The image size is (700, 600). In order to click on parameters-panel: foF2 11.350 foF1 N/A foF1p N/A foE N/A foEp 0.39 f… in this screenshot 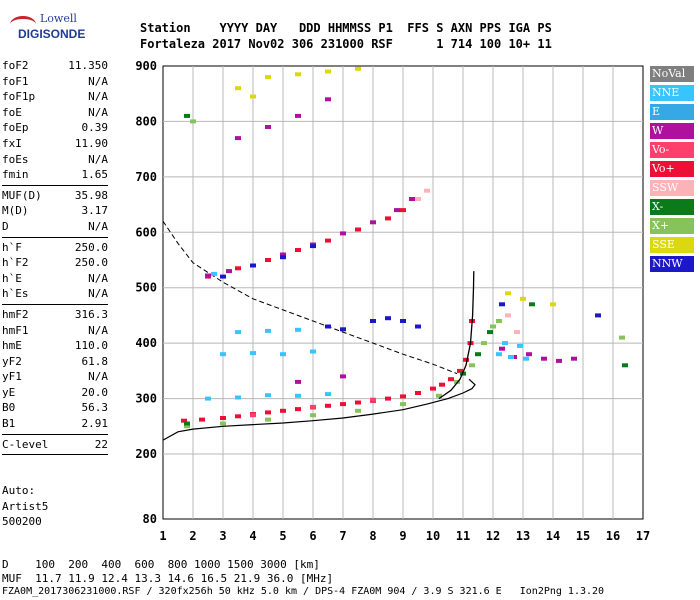, I will do `click(55, 257)`.